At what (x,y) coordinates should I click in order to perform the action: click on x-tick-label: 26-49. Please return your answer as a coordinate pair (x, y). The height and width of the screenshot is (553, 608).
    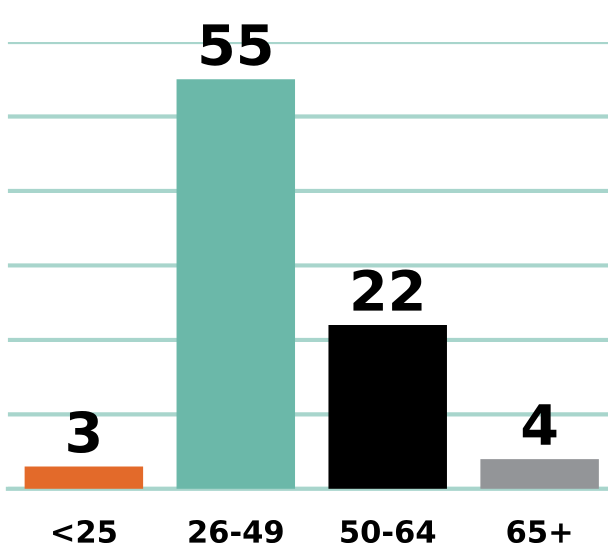
    Looking at the image, I should click on (236, 532).